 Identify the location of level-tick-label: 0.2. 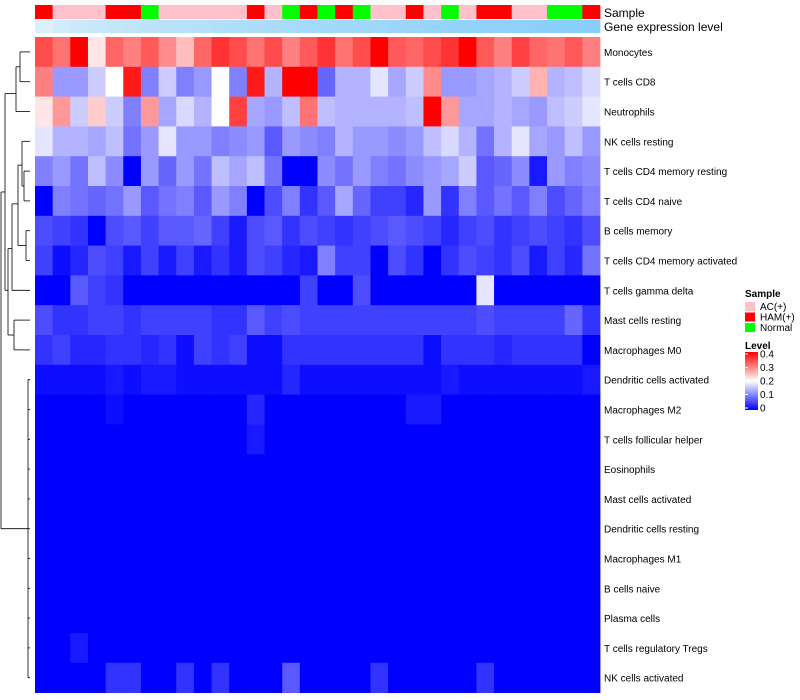
(767, 382).